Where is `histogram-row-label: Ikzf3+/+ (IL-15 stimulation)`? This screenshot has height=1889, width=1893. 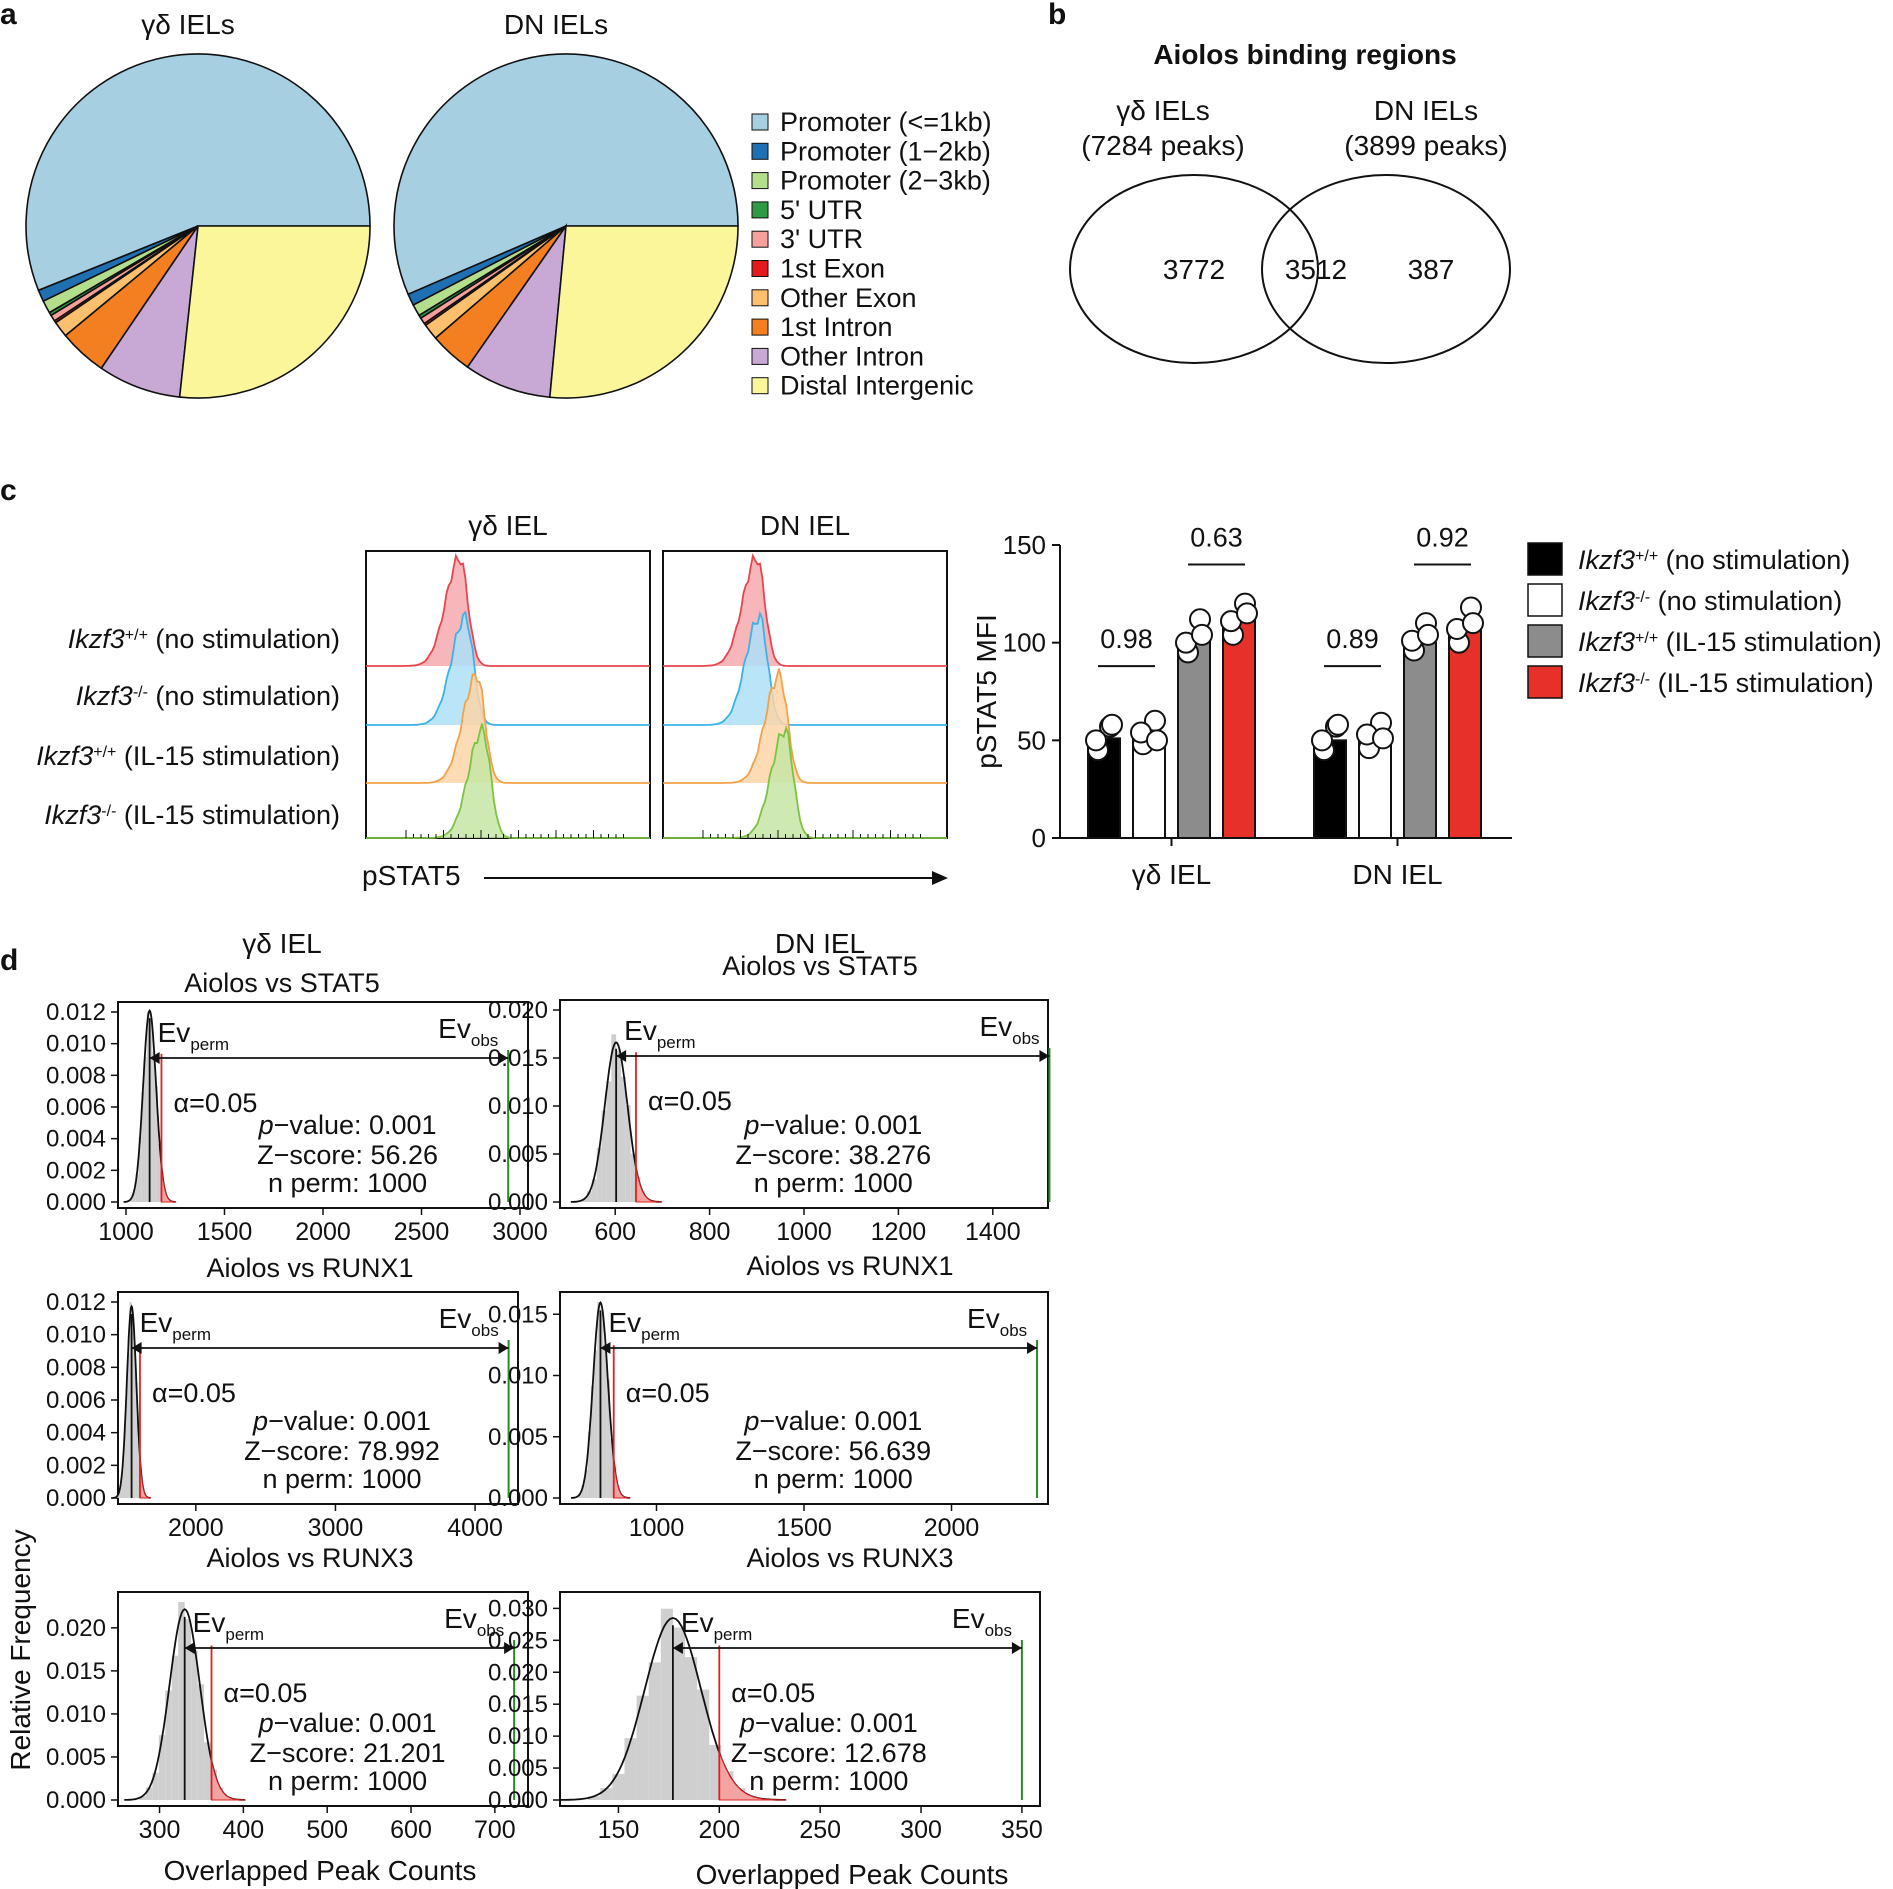 histogram-row-label: Ikzf3+/+ (IL-15 stimulation) is located at coordinates (188, 756).